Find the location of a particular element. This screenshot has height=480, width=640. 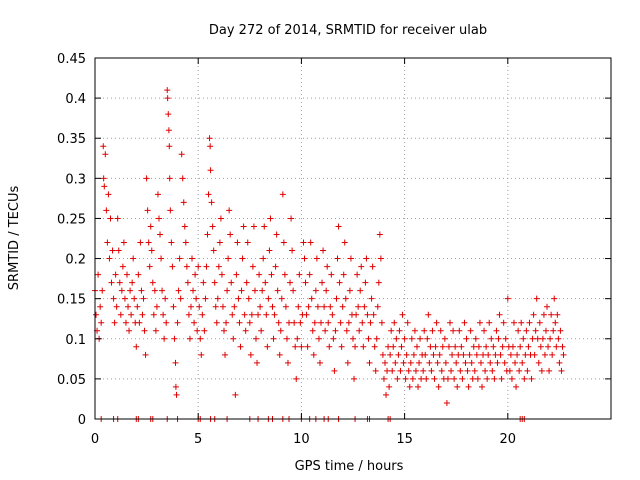

y-axis-label: SRMTID / TECUs is located at coordinates (14, 238).